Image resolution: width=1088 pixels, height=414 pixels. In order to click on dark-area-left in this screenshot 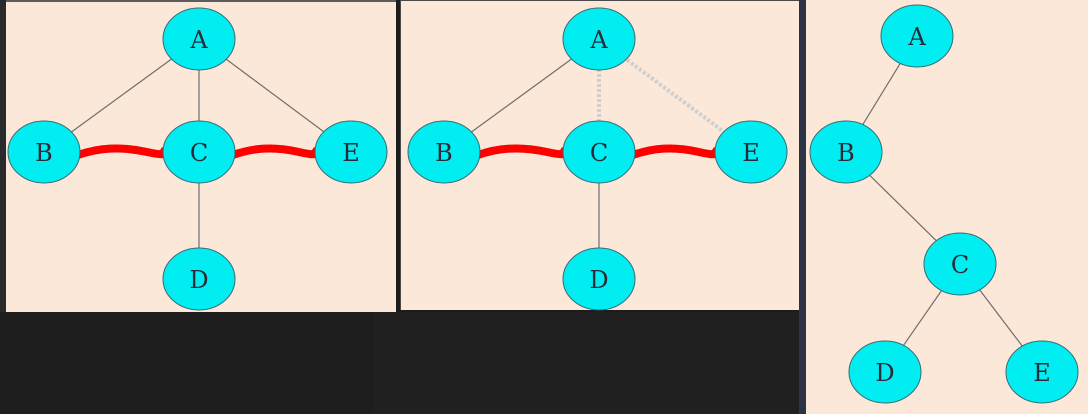, I will do `click(187, 363)`.